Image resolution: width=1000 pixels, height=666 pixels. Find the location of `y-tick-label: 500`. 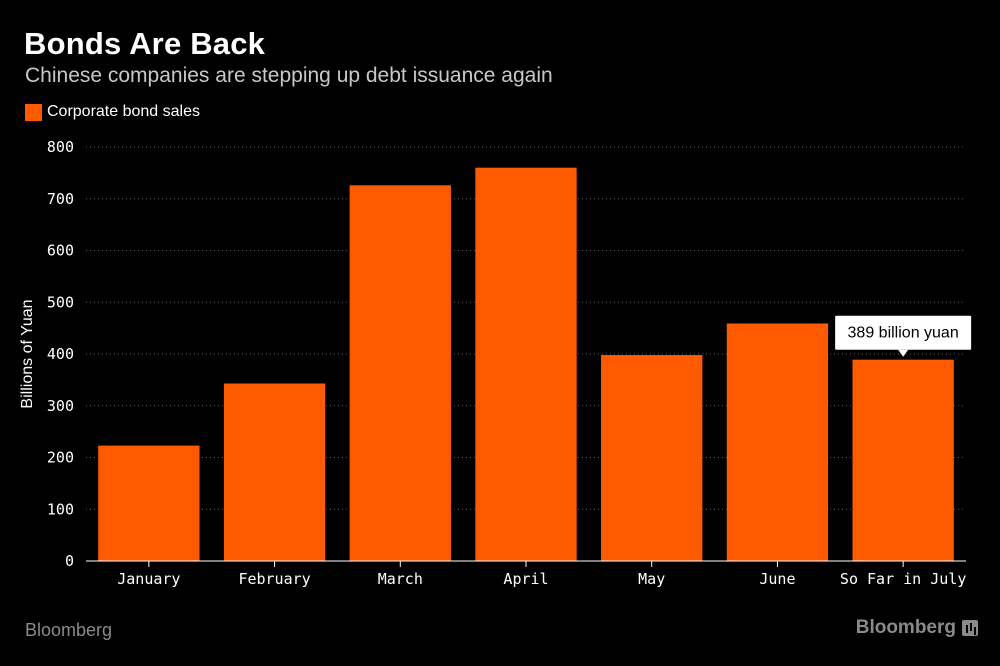

y-tick-label: 500 is located at coordinates (60, 302).